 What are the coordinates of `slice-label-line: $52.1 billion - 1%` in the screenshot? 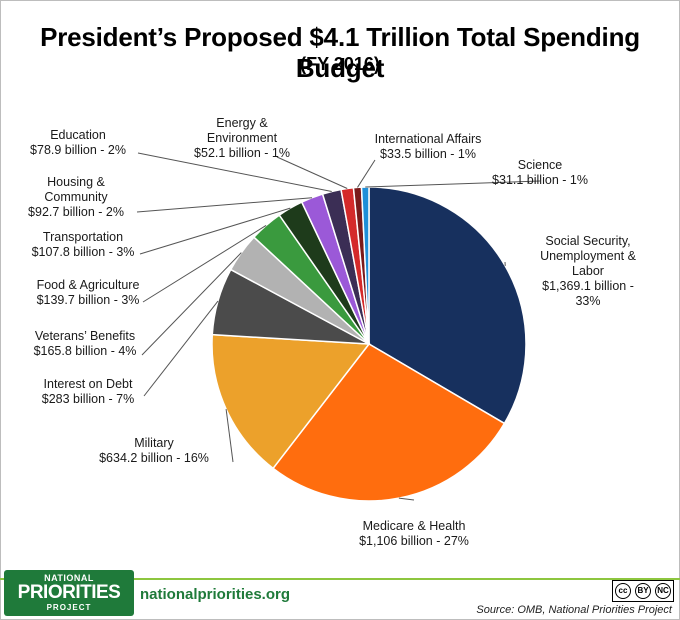 It's located at (242, 153).